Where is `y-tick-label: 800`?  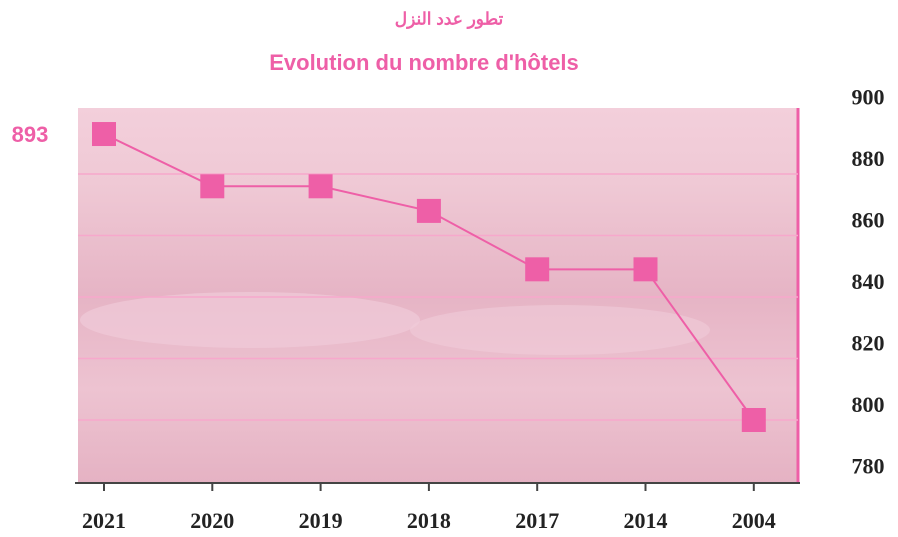
y-tick-label: 800 is located at coordinates (868, 404).